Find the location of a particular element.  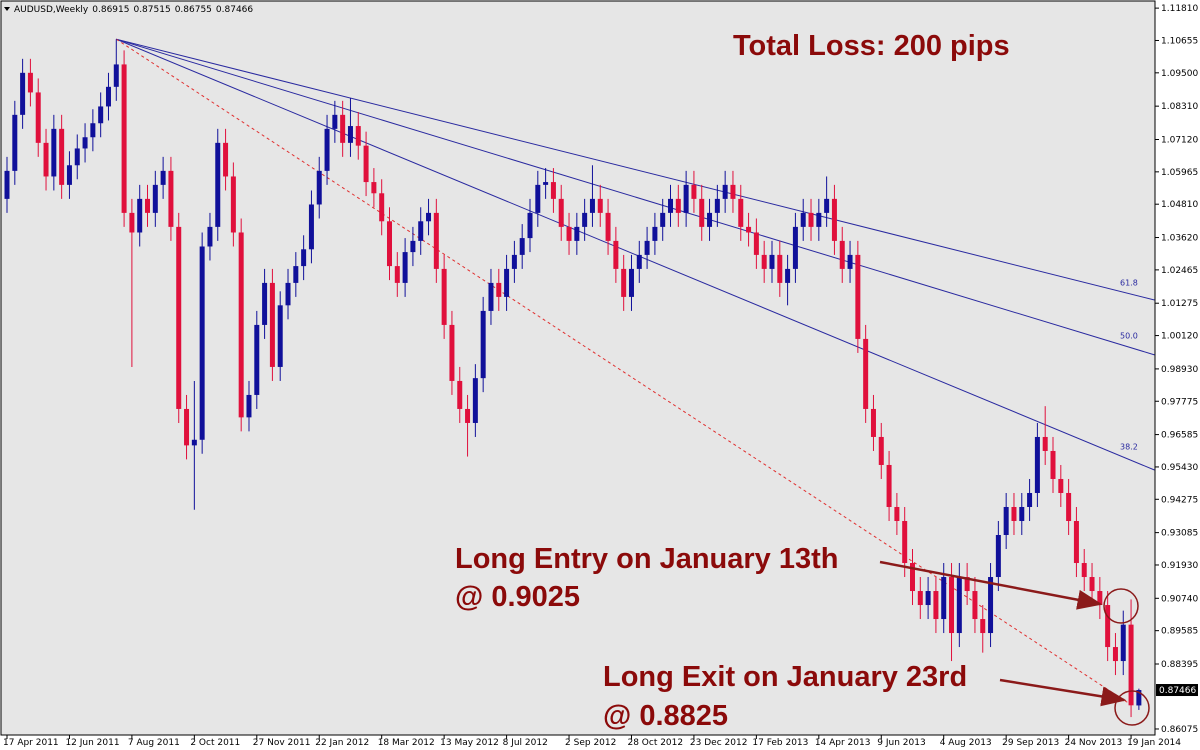

x-tick-label: 4 Aug 2013 is located at coordinates (966, 743).